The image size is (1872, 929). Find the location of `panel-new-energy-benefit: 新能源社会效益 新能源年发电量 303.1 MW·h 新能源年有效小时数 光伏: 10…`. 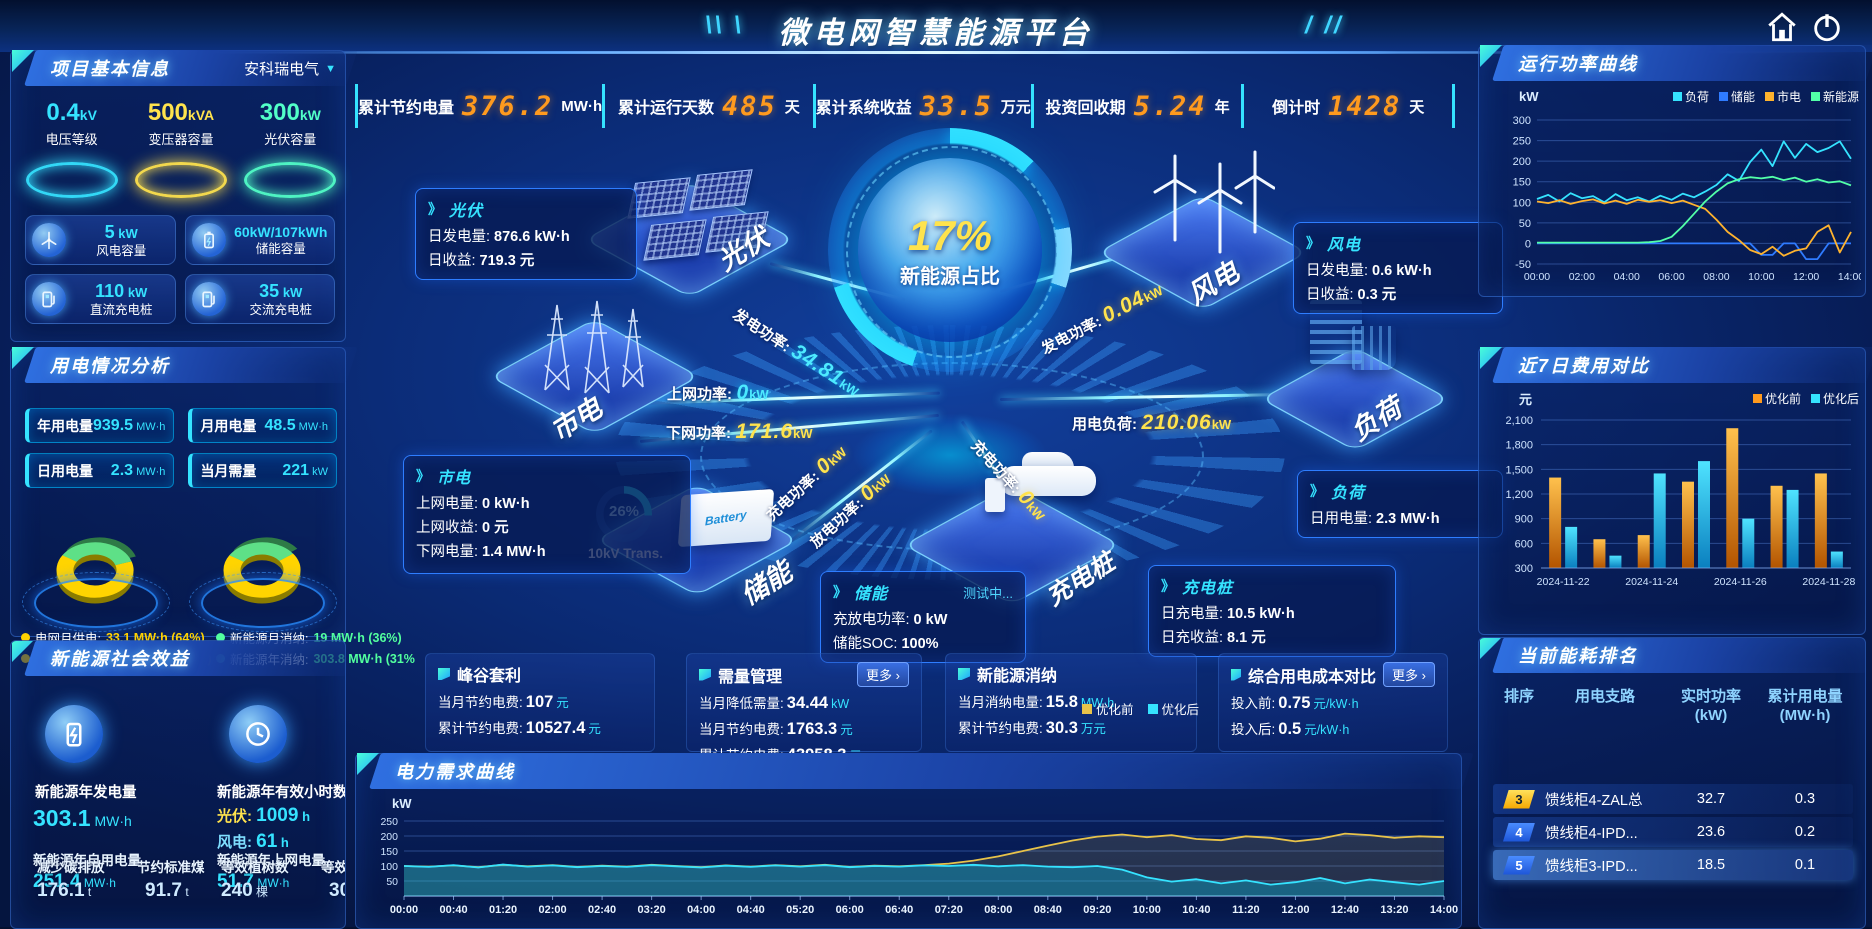

panel-new-energy-benefit: 新能源社会效益 新能源年发电量 303.1 MW·h 新能源年有效小时数 光伏: 10… is located at coordinates (178, 784).